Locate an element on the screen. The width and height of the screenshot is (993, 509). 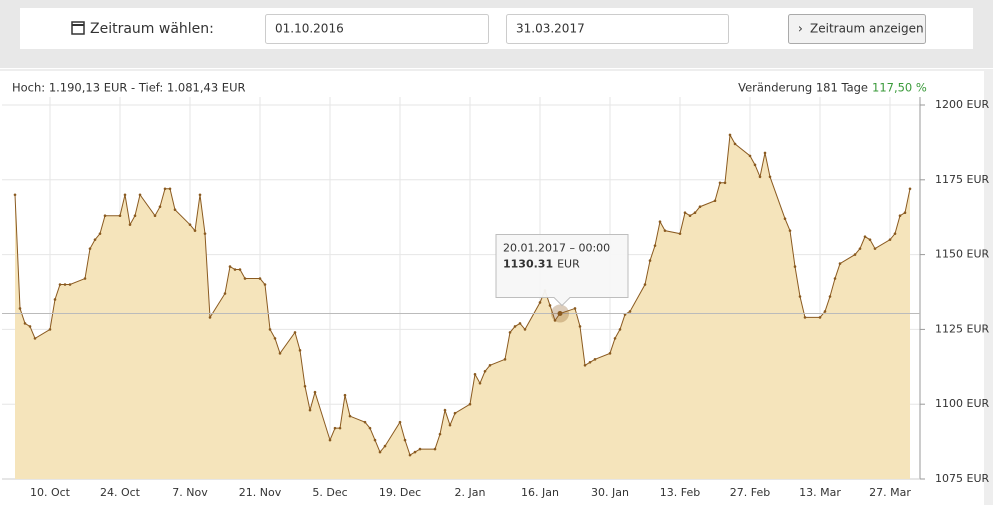
y-tick-label: 1100 EUR is located at coordinates (962, 403).